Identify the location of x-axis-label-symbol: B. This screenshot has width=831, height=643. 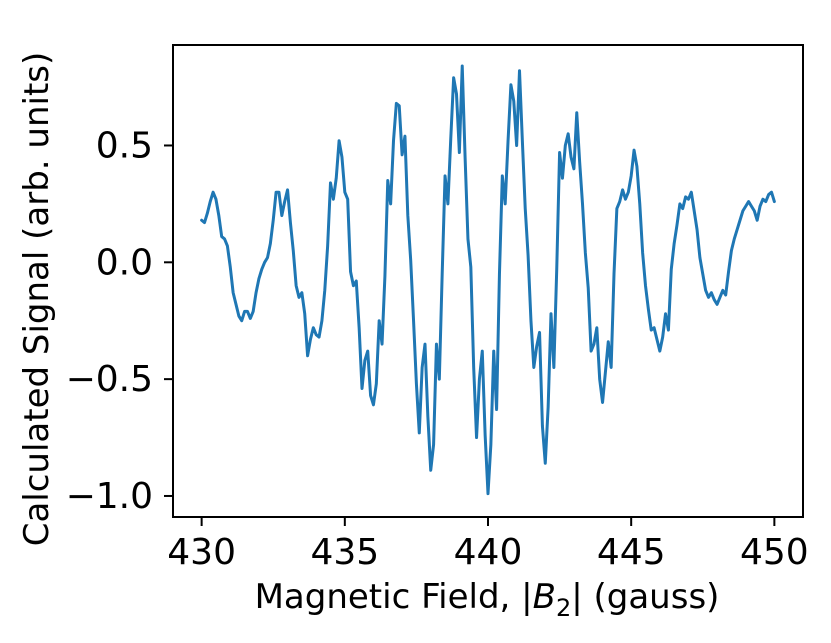
(544, 597).